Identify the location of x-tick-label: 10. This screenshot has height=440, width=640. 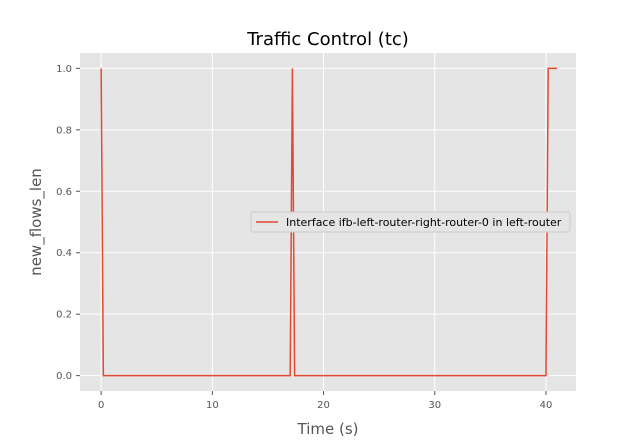
(212, 405).